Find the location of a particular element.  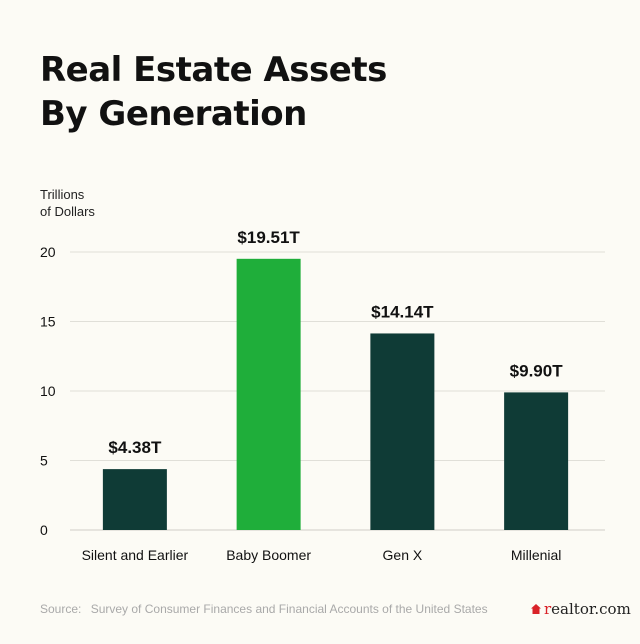

chart-title: Real Estate Assets By Generation is located at coordinates (320, 92).